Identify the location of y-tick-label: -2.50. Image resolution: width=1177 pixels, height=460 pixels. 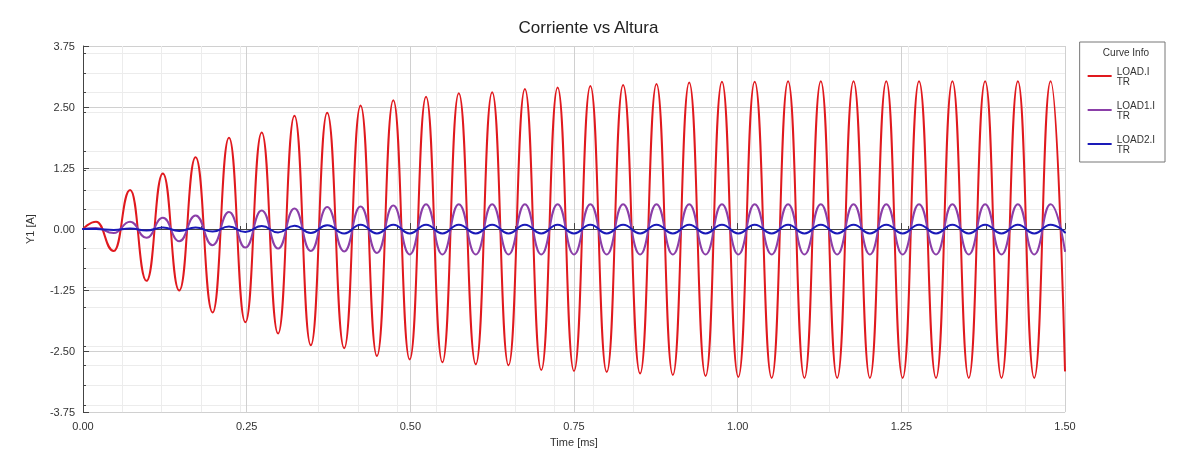
(62, 351).